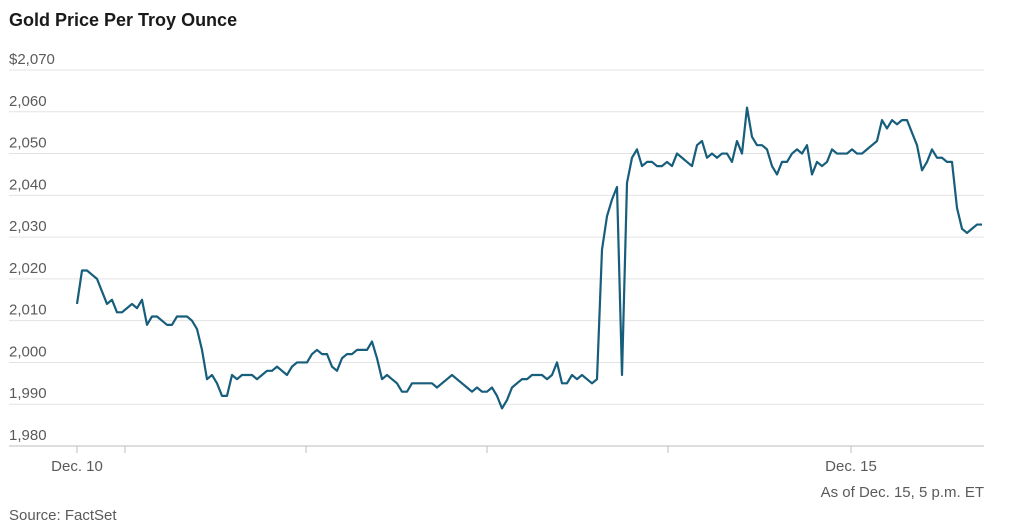  What do you see at coordinates (28, 143) in the screenshot?
I see `y-tick-label: 2,050` at bounding box center [28, 143].